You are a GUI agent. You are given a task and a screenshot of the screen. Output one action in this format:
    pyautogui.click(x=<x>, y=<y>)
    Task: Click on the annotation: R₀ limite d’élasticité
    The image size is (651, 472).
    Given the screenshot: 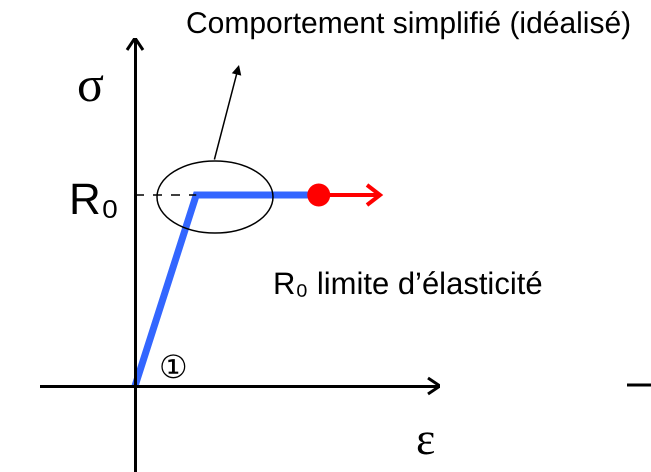 What is the action you would take?
    pyautogui.click(x=408, y=283)
    